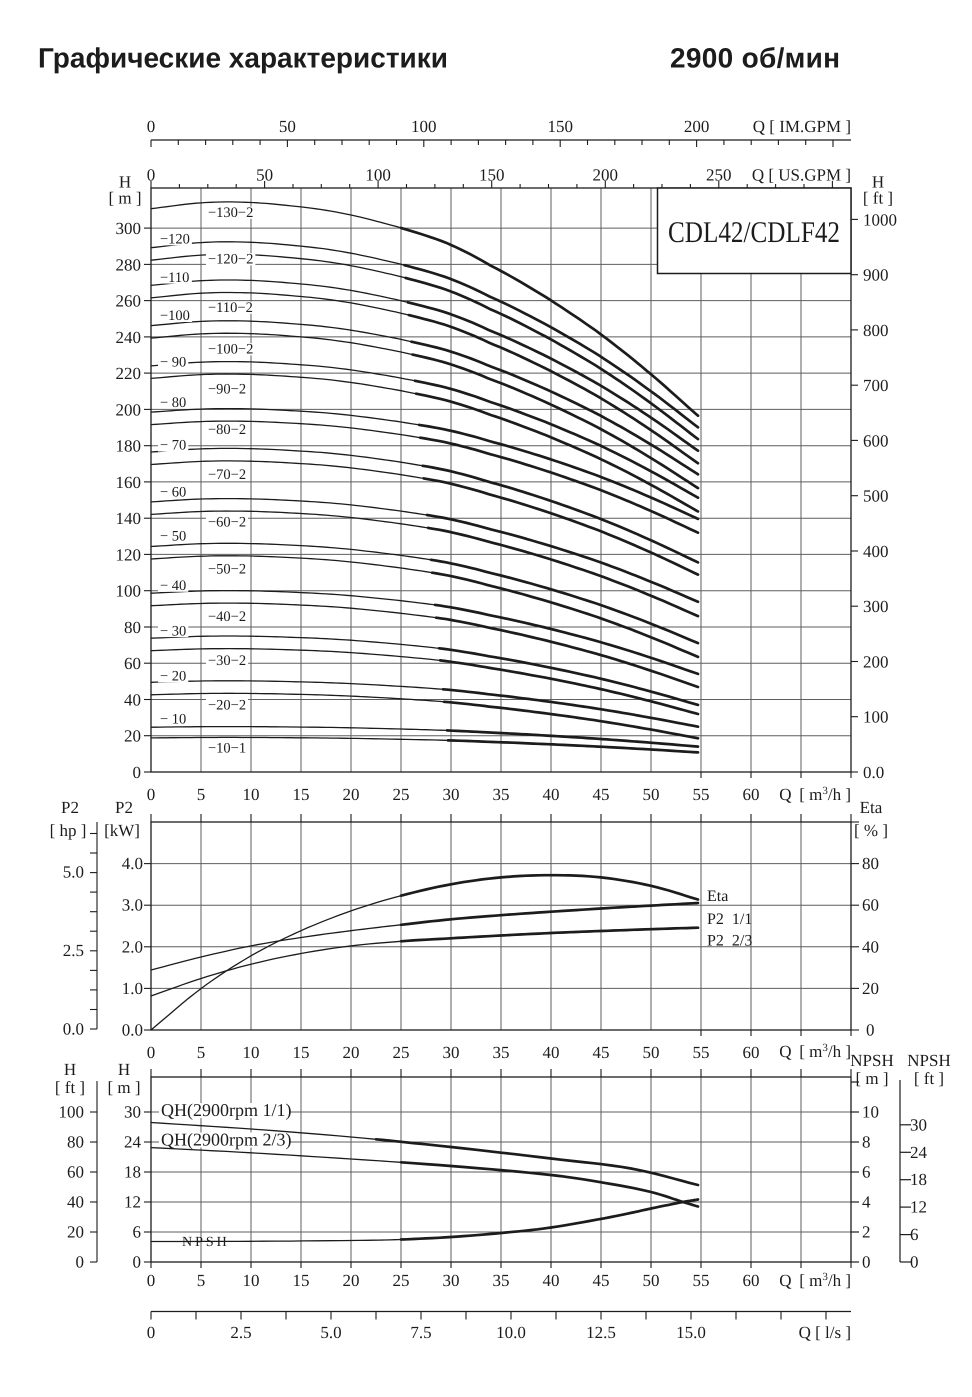  What do you see at coordinates (691, 1332) in the screenshot?
I see `svg-text: 15.0` at bounding box center [691, 1332].